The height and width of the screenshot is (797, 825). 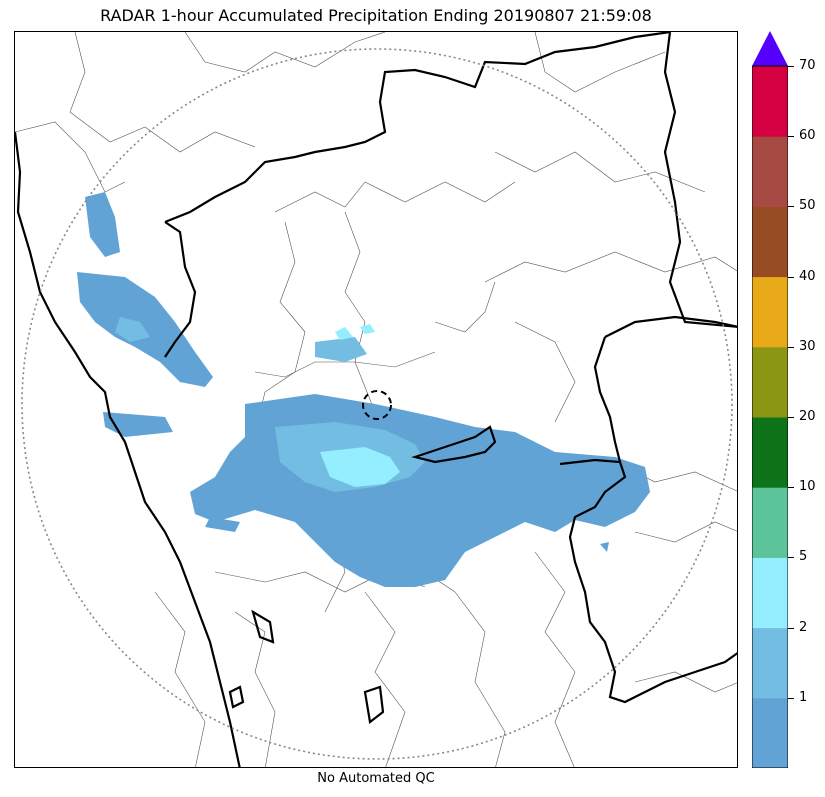 I want to click on precip-colorbar, so click(x=770, y=399).